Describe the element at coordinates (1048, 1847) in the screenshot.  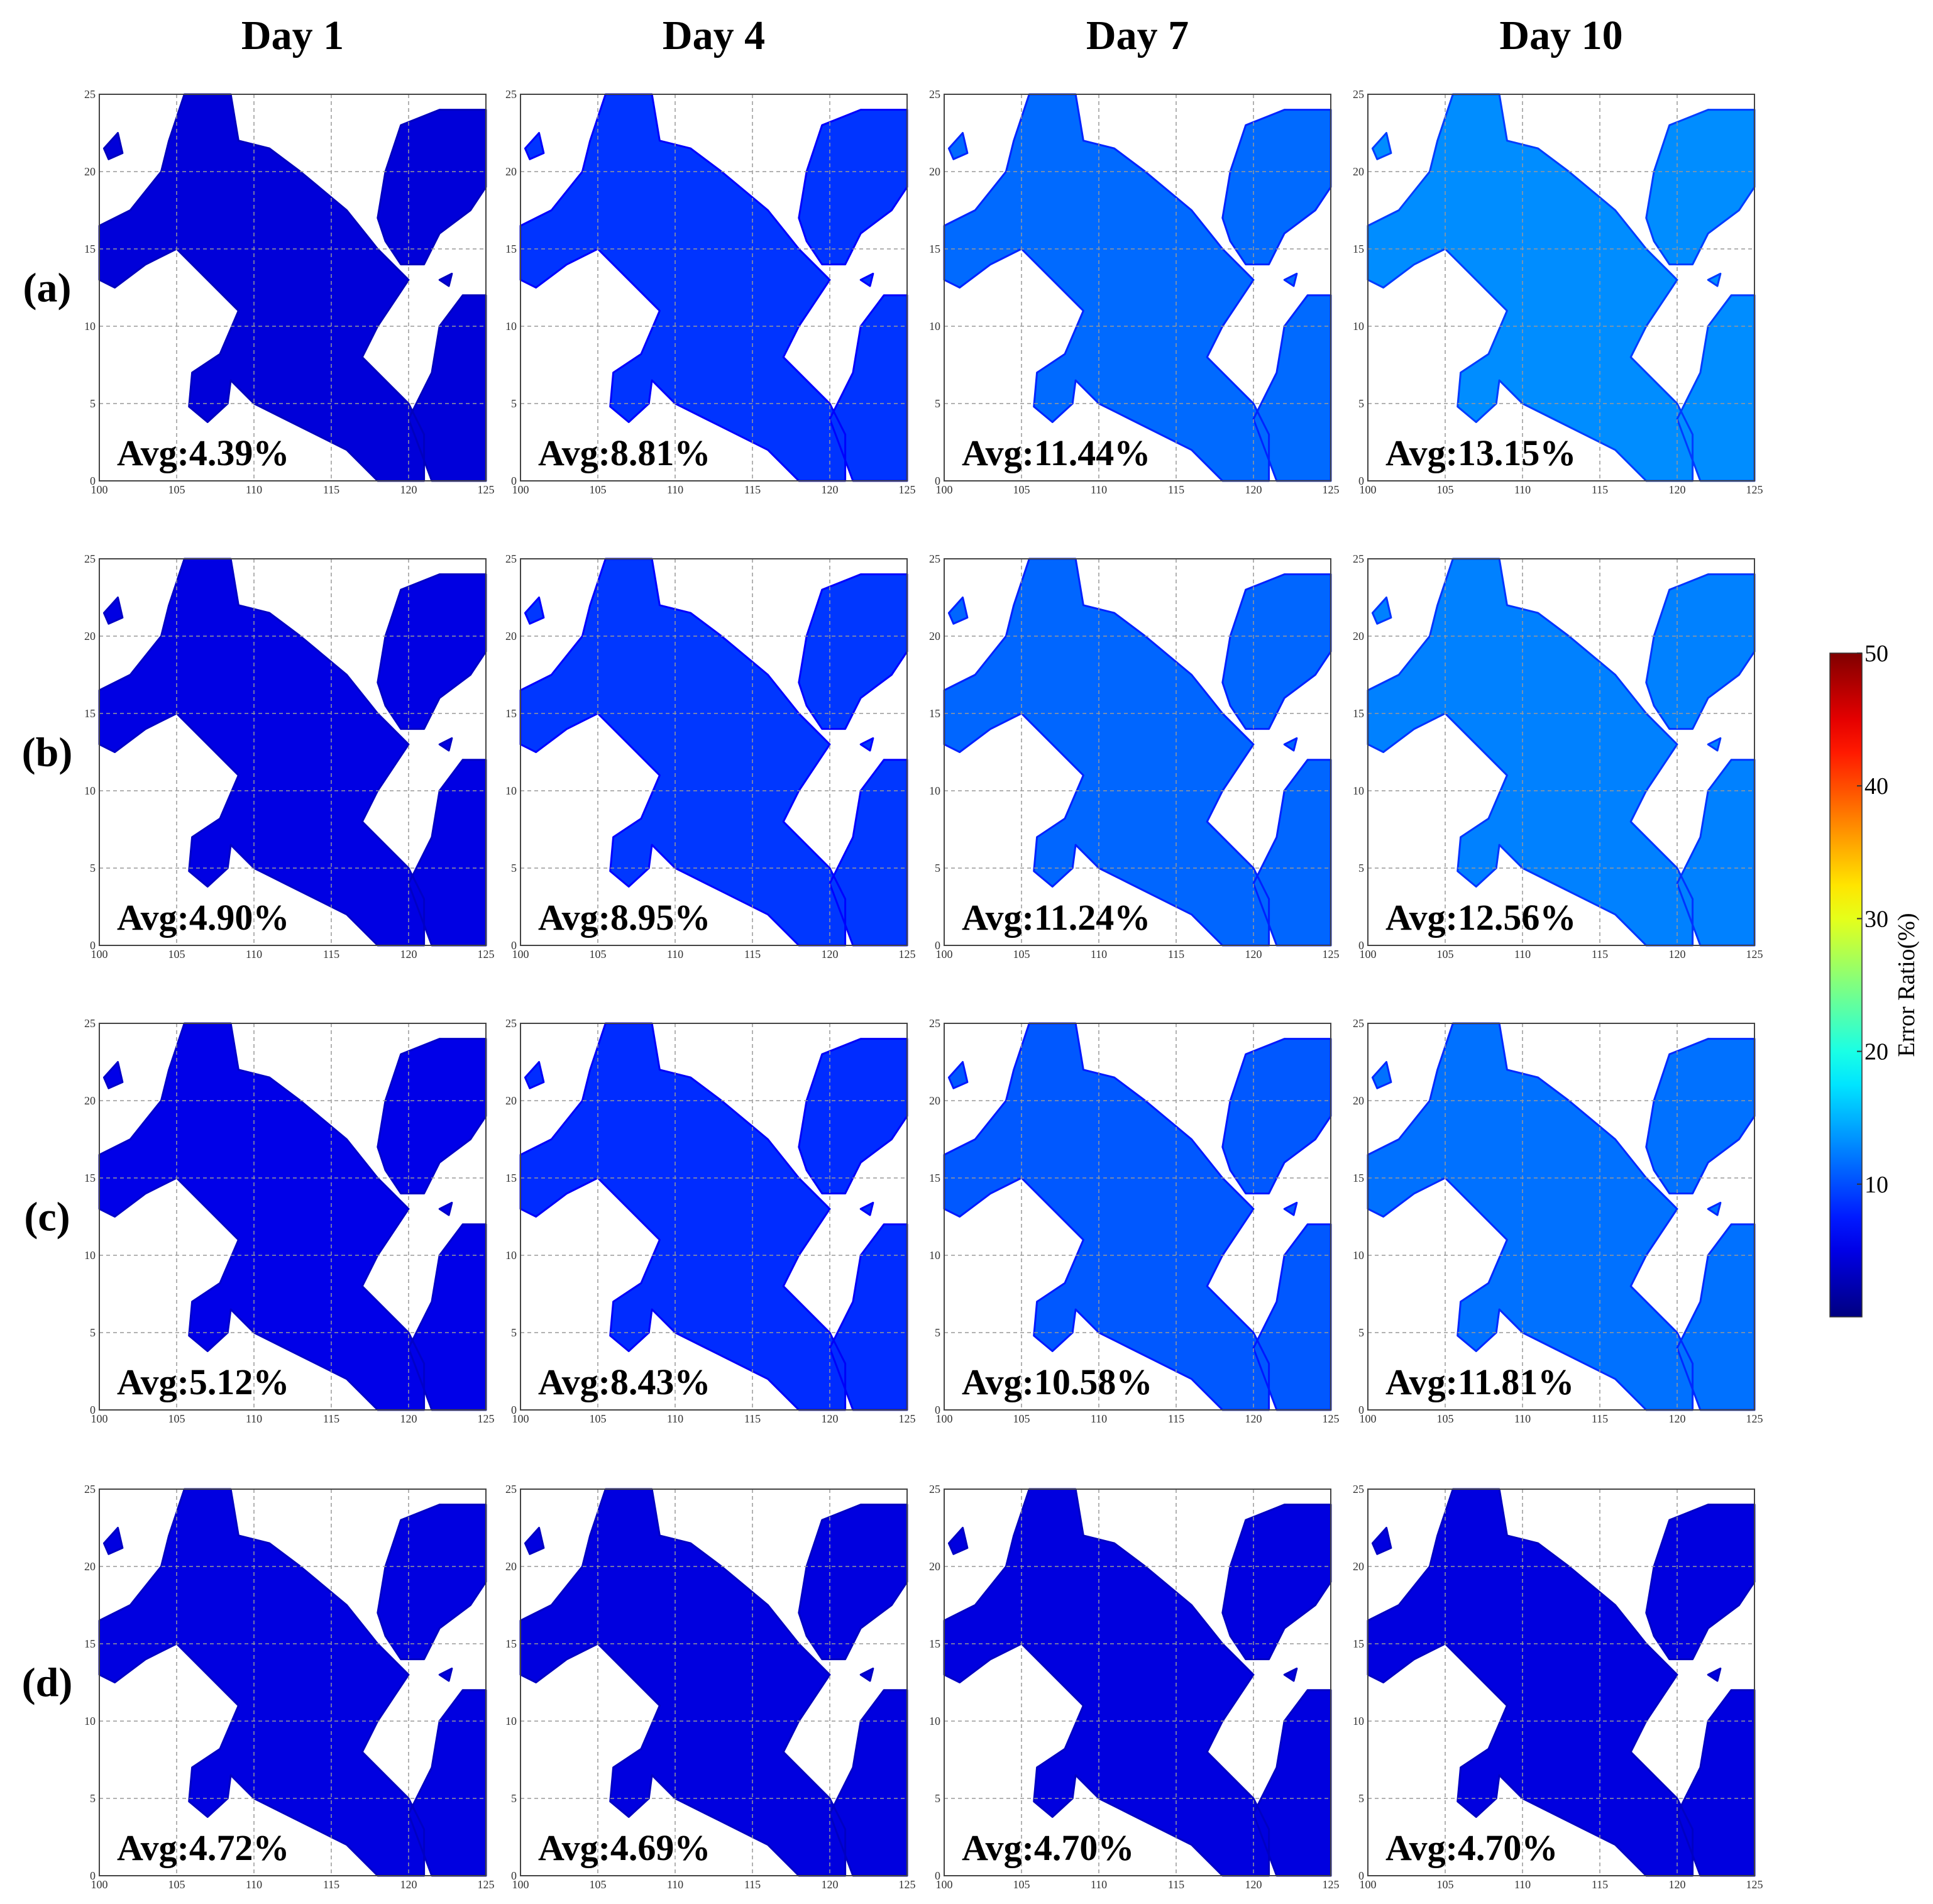
I see `avg-label: Avg:4.70%` at that location.